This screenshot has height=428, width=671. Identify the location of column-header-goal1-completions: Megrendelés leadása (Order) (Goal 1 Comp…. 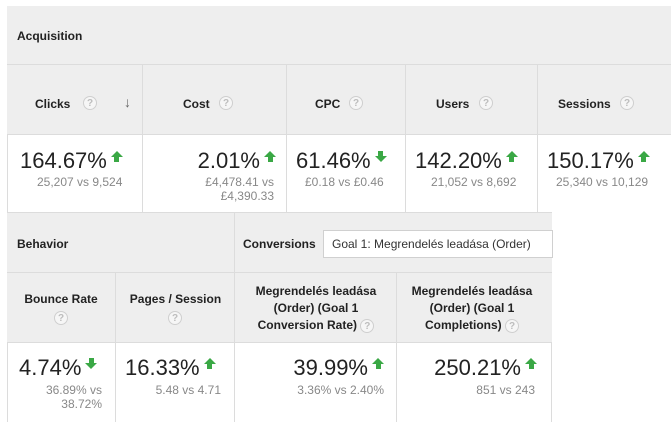
(474, 307).